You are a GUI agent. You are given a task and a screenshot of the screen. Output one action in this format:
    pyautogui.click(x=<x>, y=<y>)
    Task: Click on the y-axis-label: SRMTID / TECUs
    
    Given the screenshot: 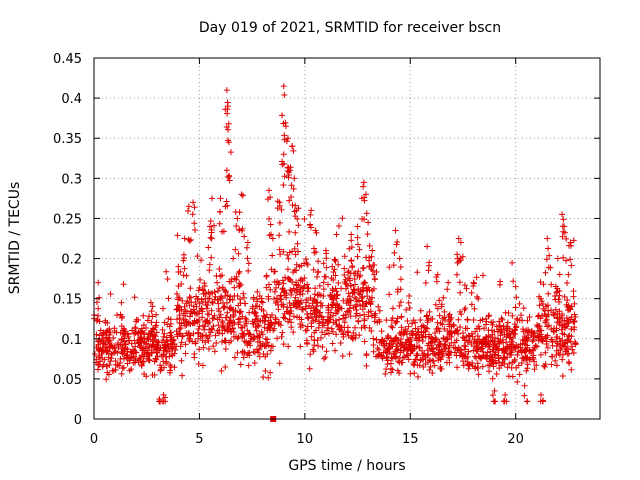 What is the action you would take?
    pyautogui.click(x=15, y=238)
    